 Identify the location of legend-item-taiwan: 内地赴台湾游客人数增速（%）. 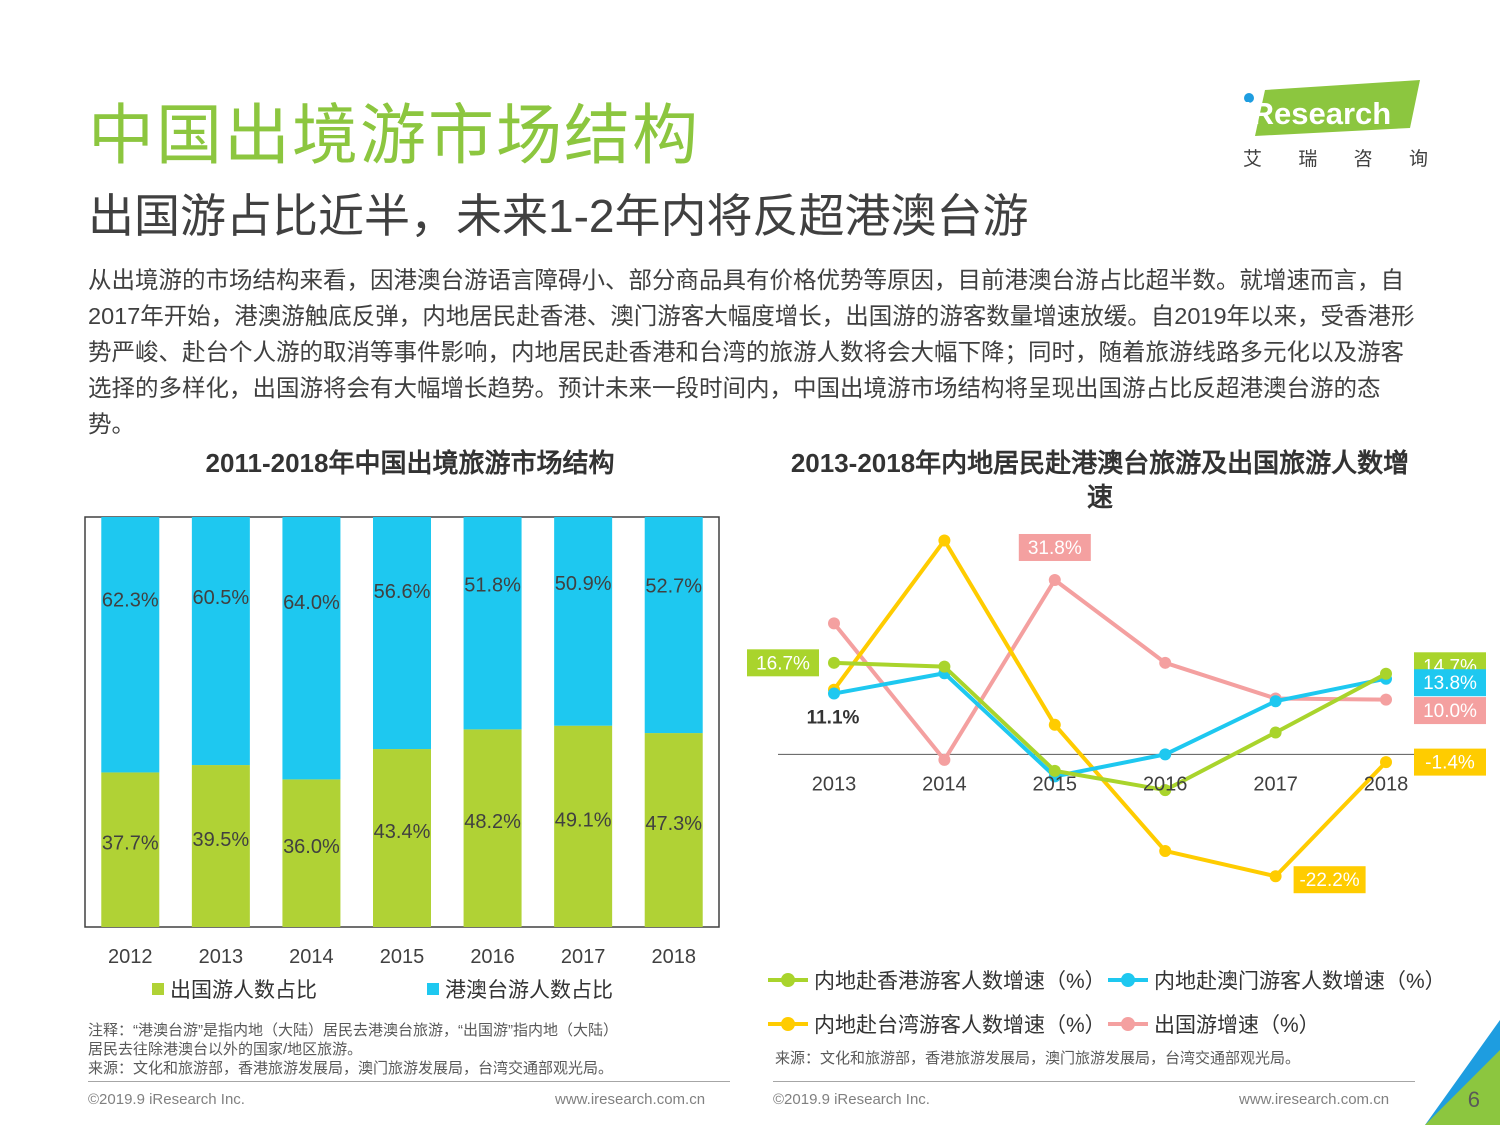
(937, 1024).